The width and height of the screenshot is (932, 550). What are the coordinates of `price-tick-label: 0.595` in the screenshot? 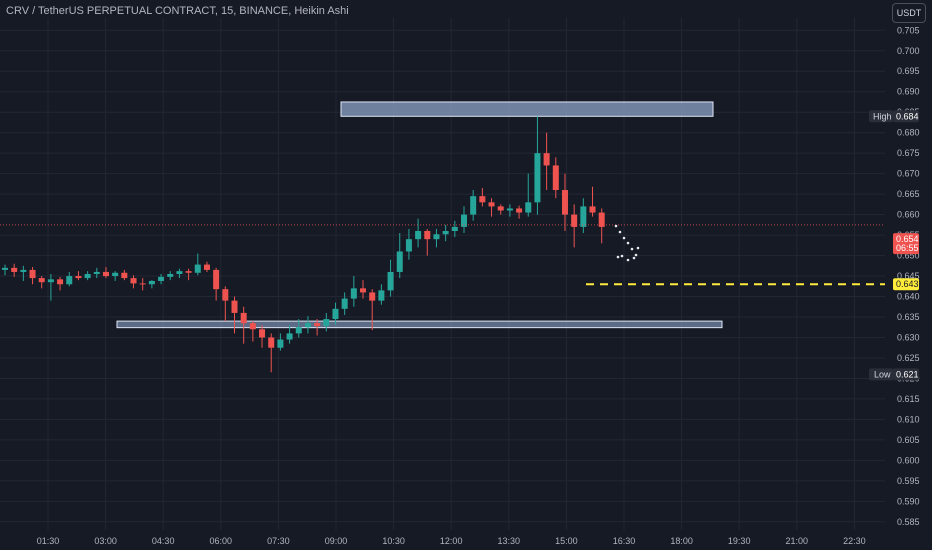 It's located at (908, 481).